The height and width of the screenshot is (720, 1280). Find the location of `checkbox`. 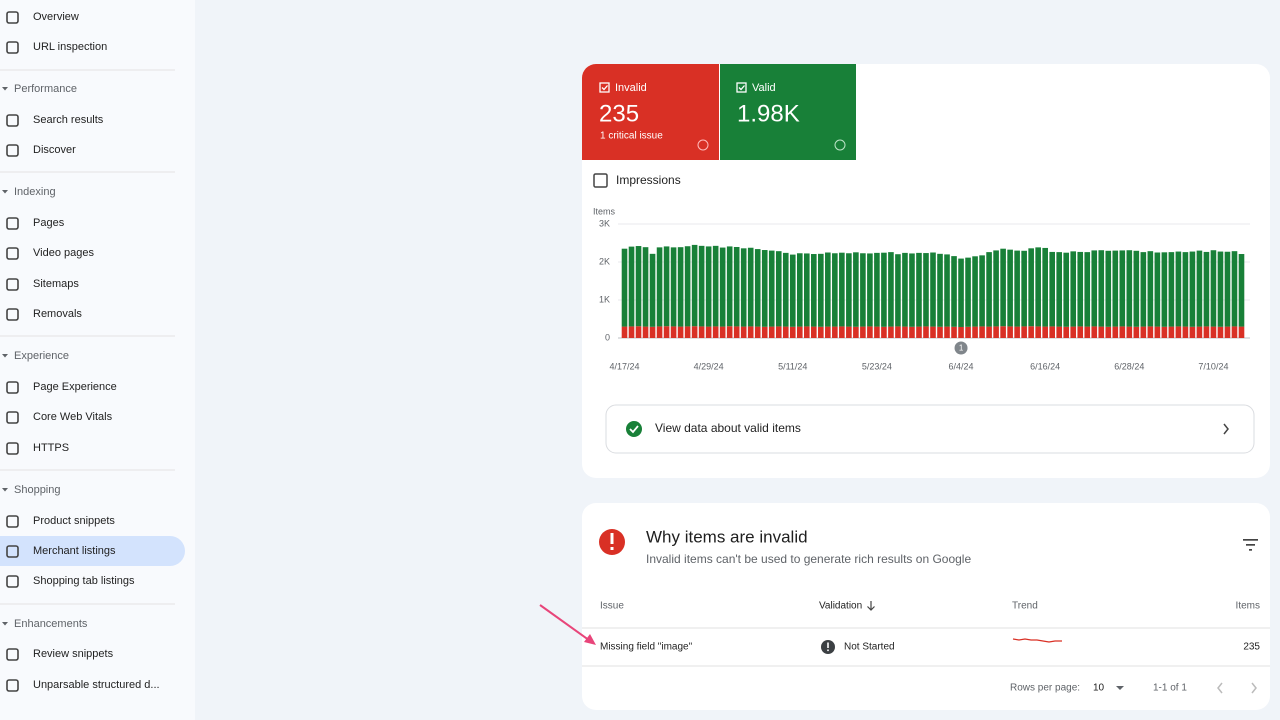

checkbox is located at coordinates (604, 87).